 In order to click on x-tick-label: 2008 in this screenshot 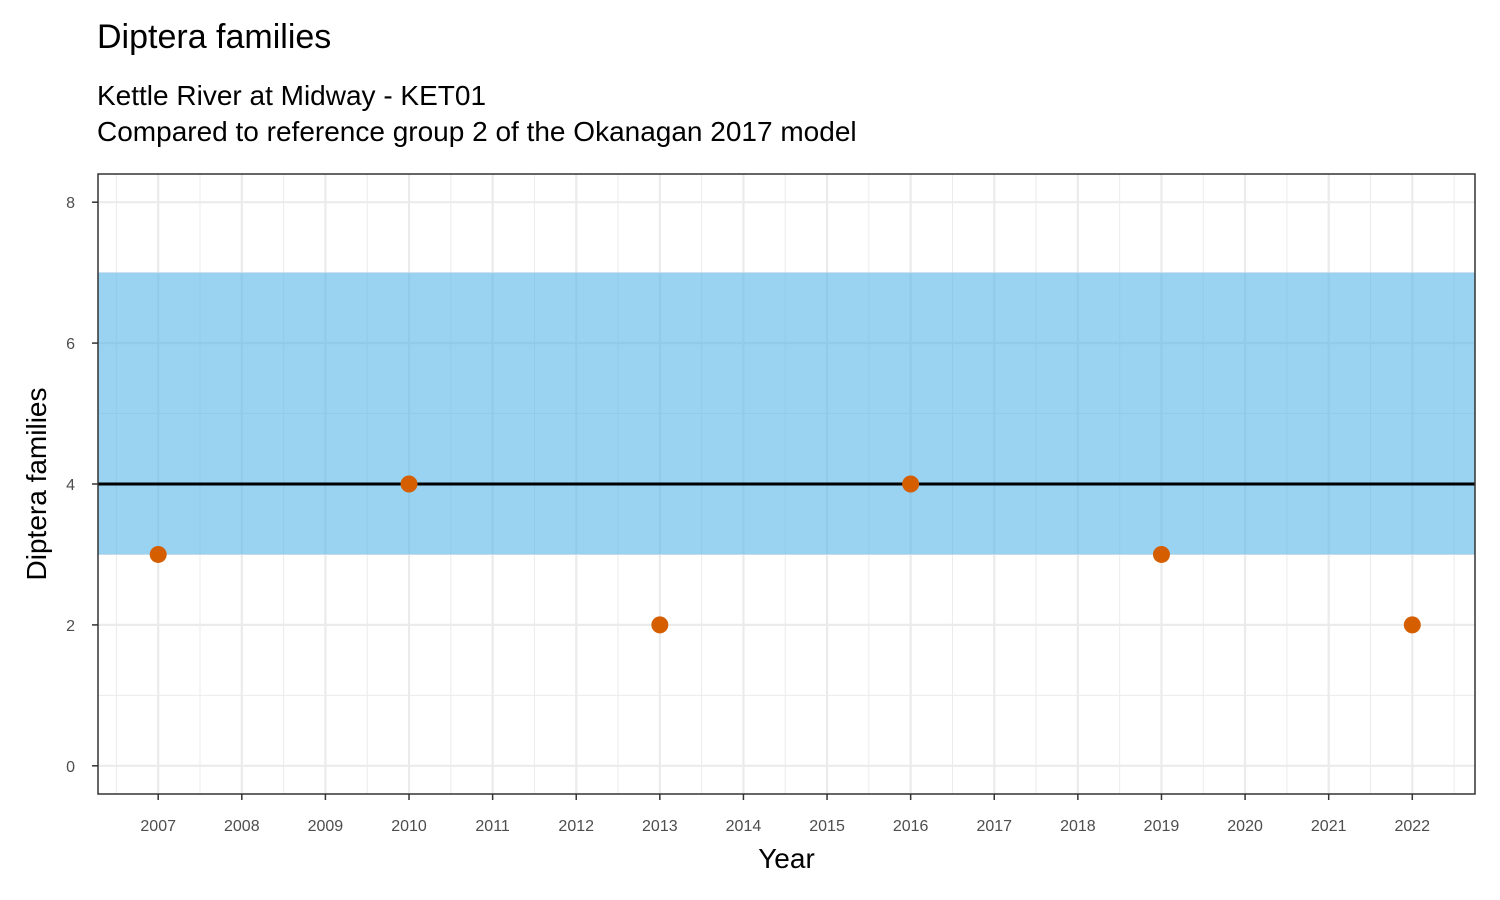, I will do `click(242, 826)`.